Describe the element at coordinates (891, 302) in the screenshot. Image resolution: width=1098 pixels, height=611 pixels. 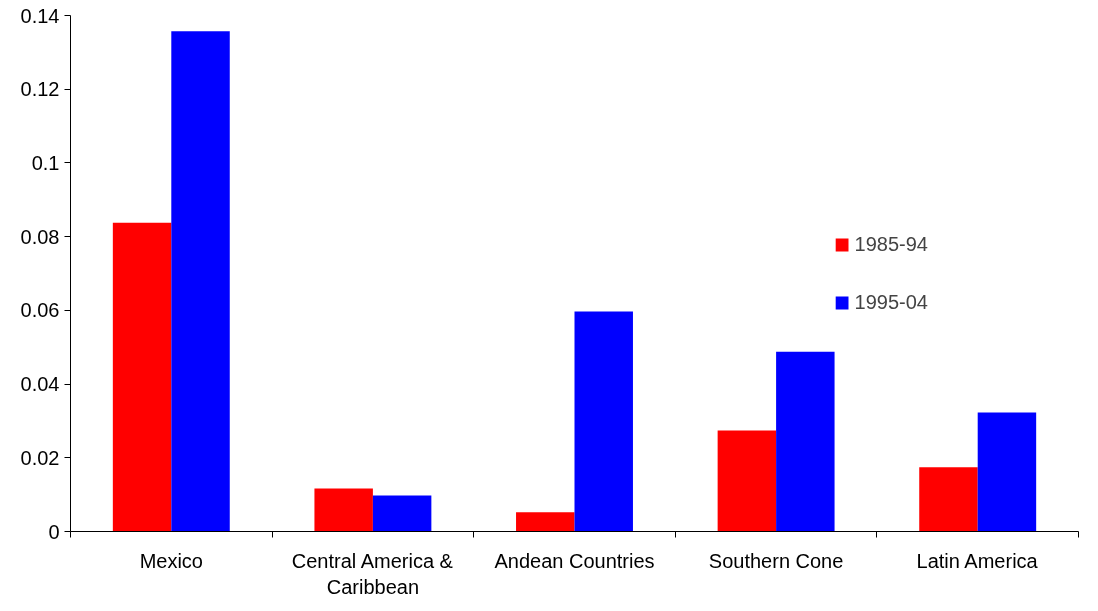
I see `legend-label: 1995-04` at that location.